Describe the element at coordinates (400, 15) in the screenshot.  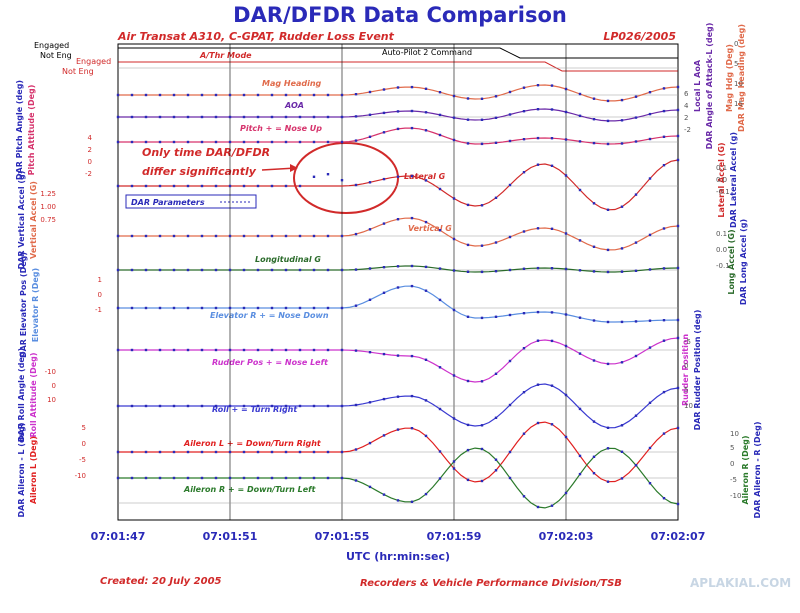
I see `chart-title: DAR/DFDR Data Comparison` at that location.